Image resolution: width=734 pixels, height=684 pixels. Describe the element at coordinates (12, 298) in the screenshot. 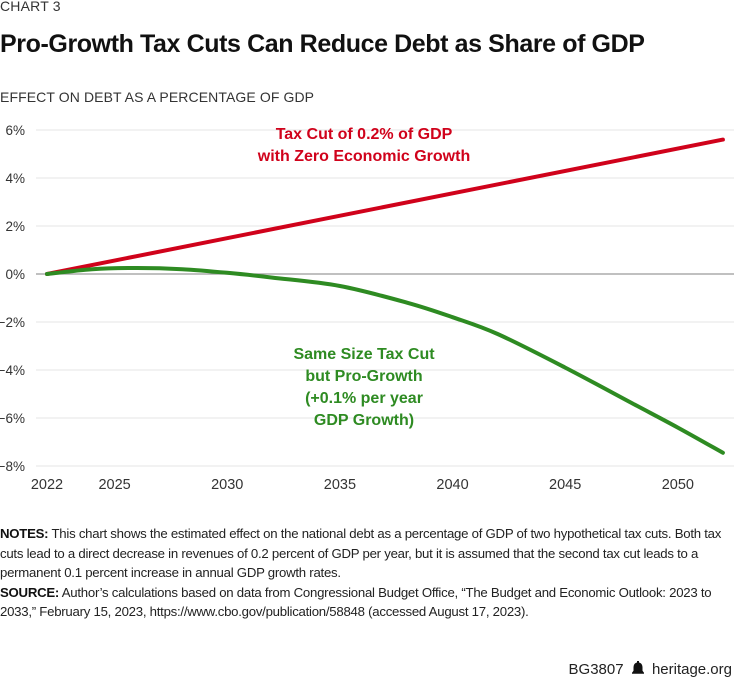

I see `y-tick-labels: 6% 4% 2% 0% −2% −4% −6% −8%` at that location.